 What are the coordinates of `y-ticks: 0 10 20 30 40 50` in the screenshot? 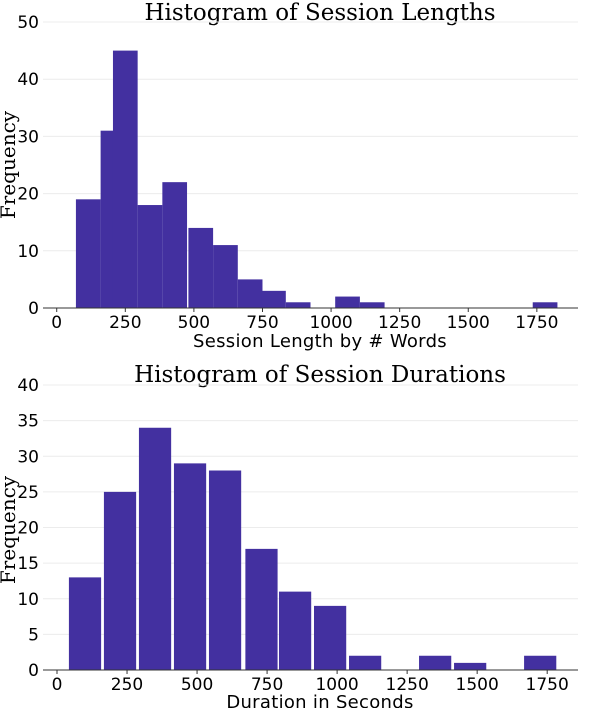 It's located at (28, 166).